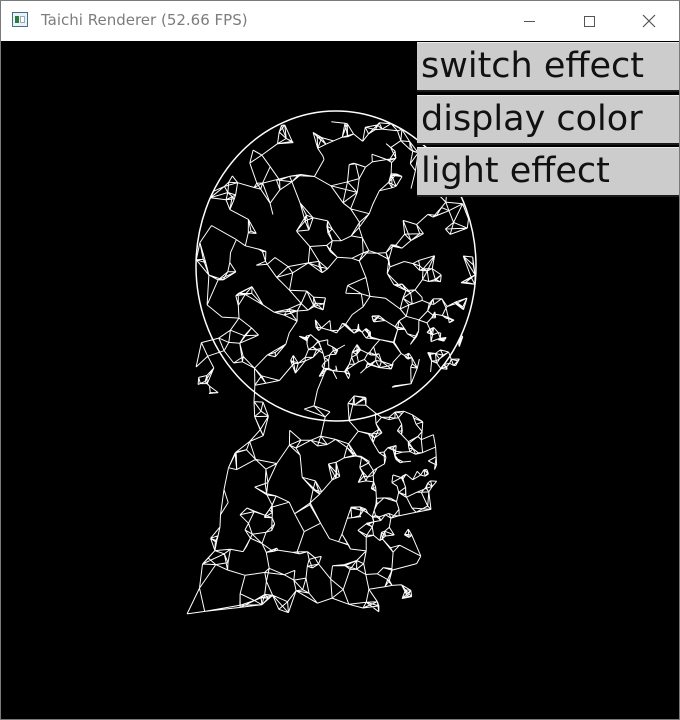 Image resolution: width=680 pixels, height=720 pixels. I want to click on maximize-button, so click(589, 21).